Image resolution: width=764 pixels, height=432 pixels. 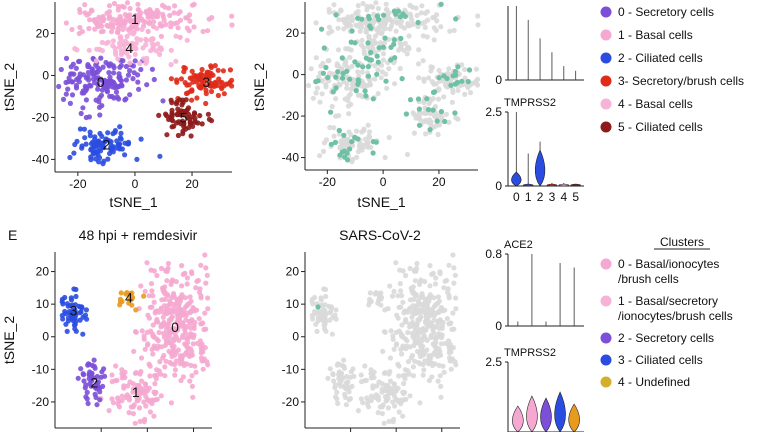 I want to click on legend-swatch, so click(x=606, y=360).